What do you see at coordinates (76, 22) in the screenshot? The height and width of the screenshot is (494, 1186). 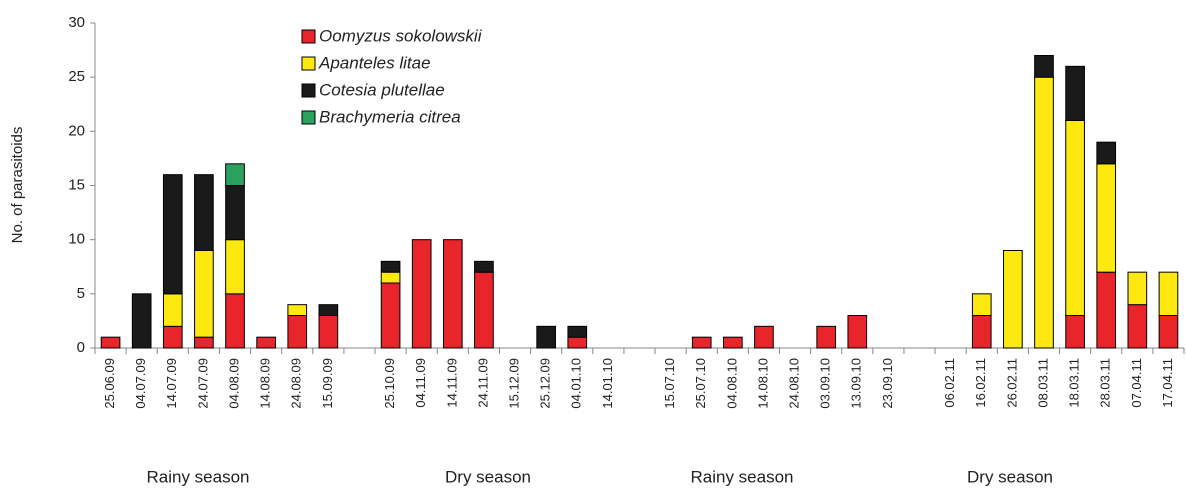 I see `y-tick-label: 30` at bounding box center [76, 22].